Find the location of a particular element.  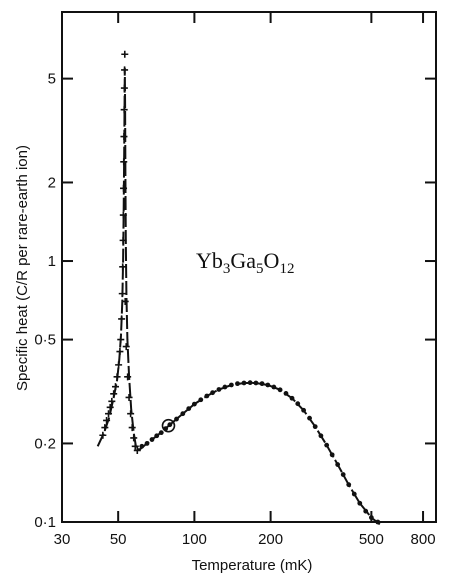

formula-text: Ga is located at coordinates (243, 260).